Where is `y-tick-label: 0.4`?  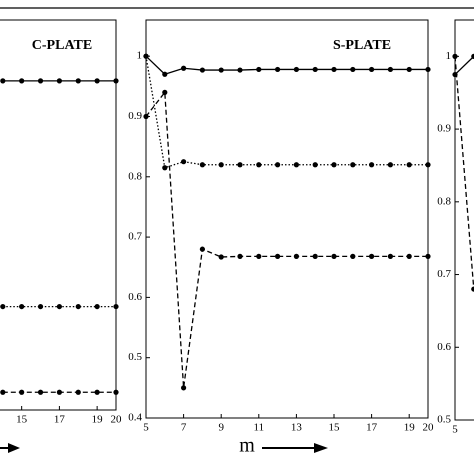
y-tick-label: 0.4 is located at coordinates (135, 418).